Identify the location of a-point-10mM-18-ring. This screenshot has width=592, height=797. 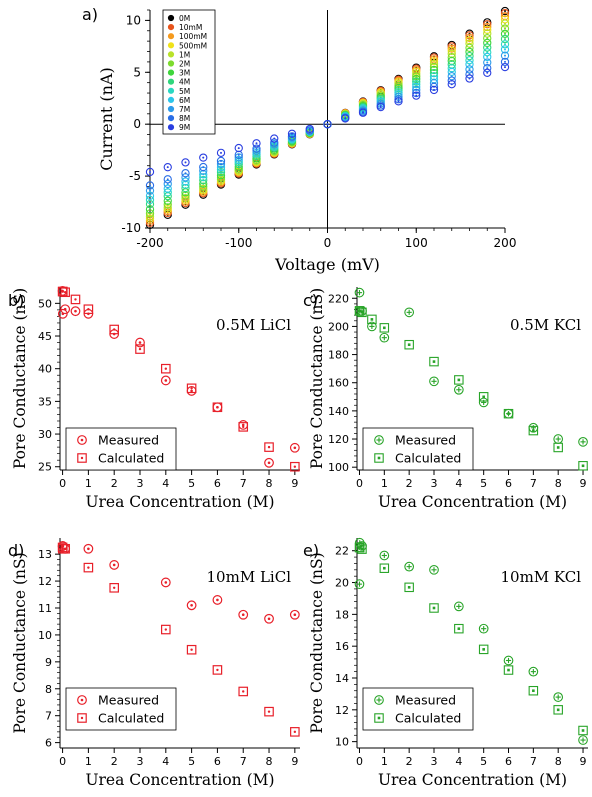
(469, 35).